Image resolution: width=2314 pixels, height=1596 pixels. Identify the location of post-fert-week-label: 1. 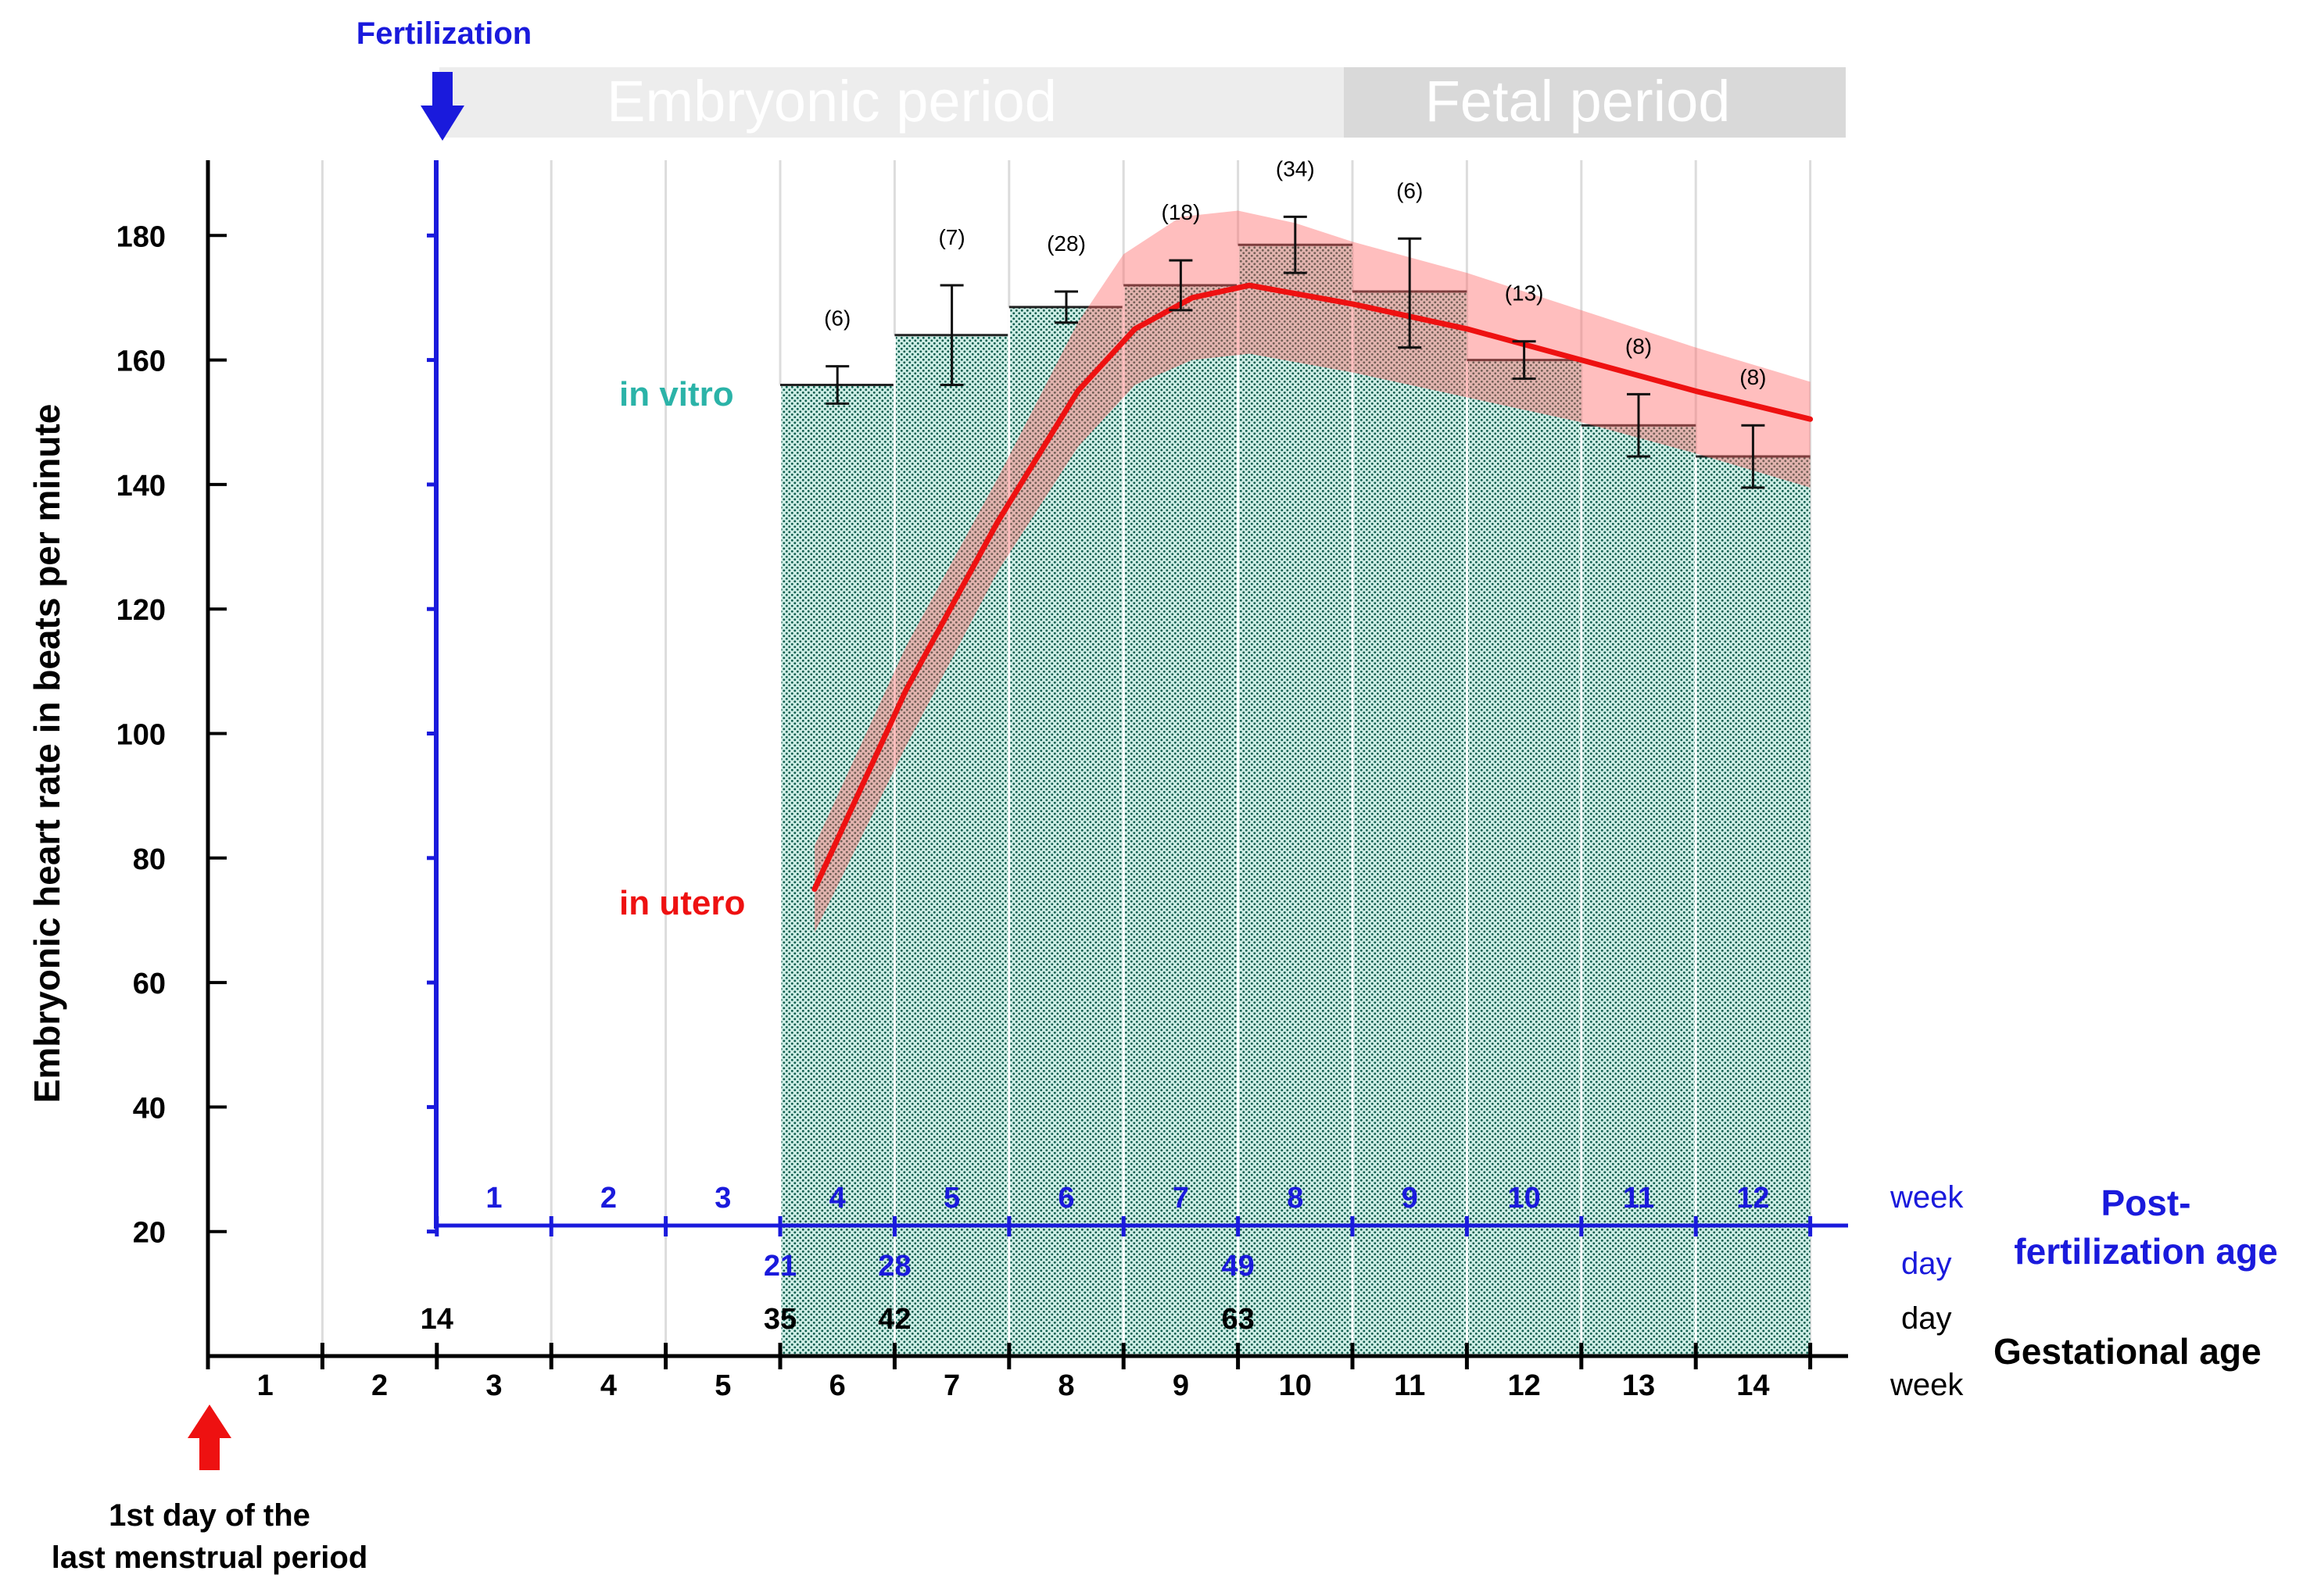
(493, 1198).